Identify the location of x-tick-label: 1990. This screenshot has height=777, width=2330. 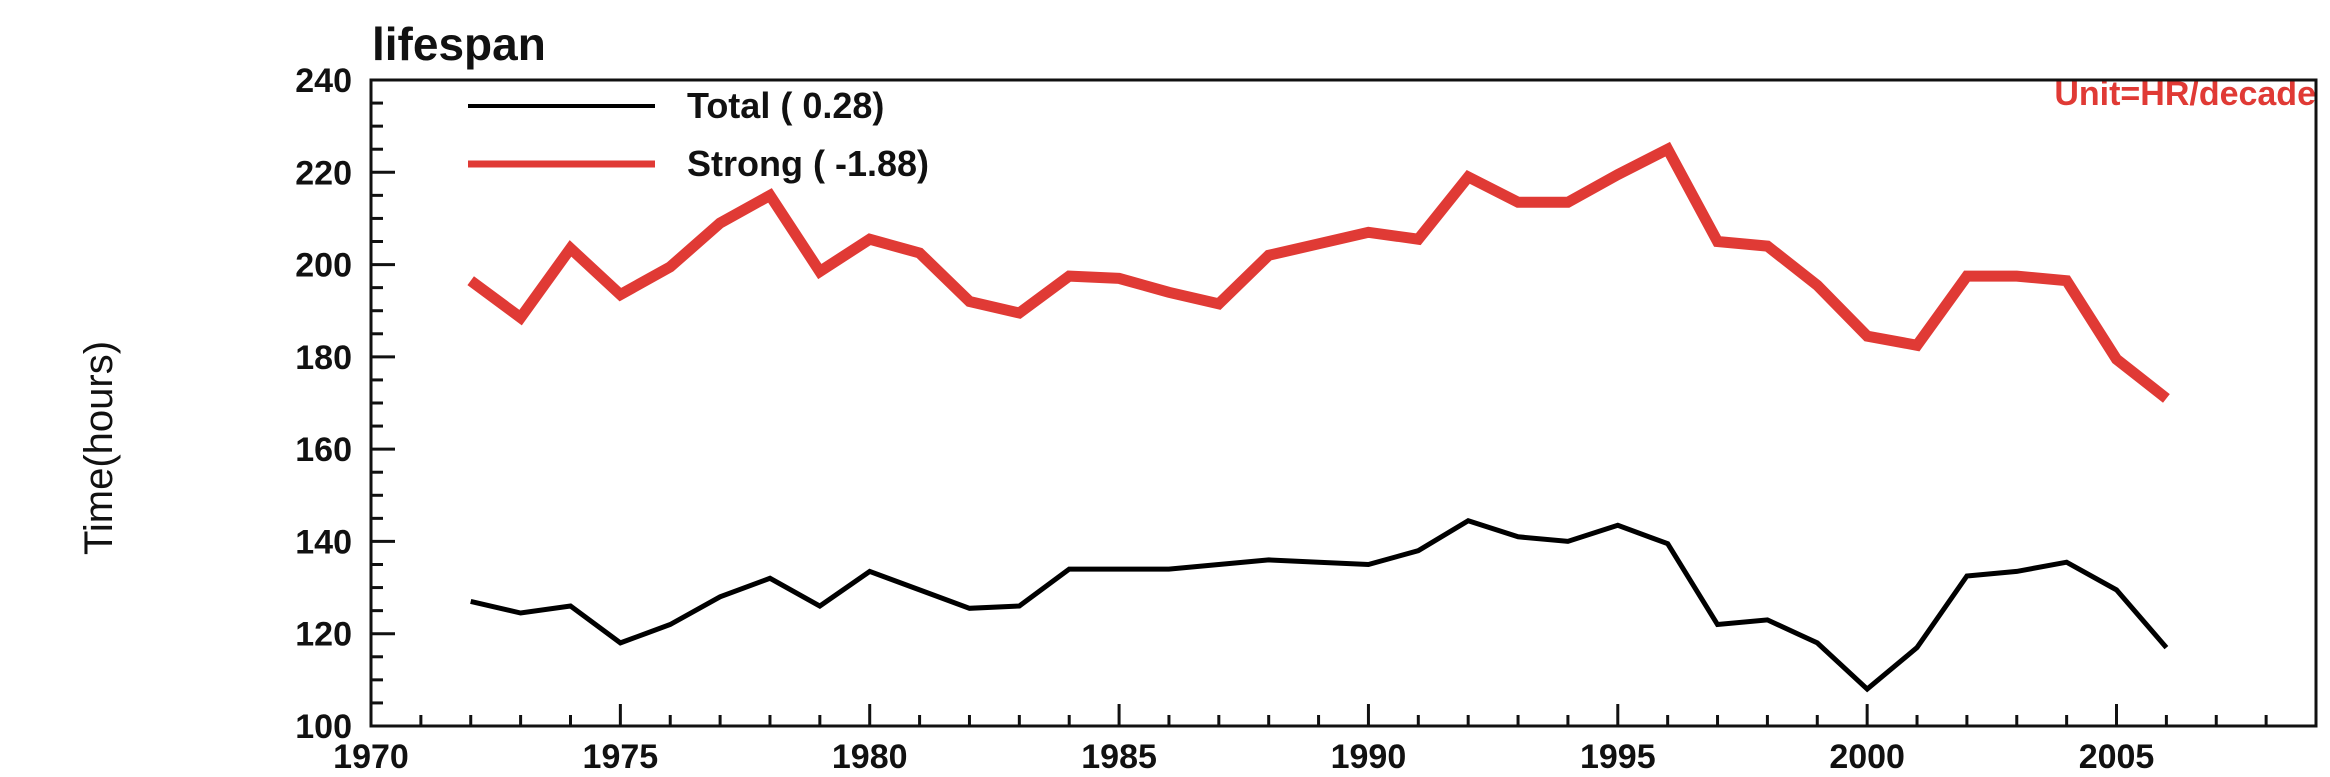
(1369, 757).